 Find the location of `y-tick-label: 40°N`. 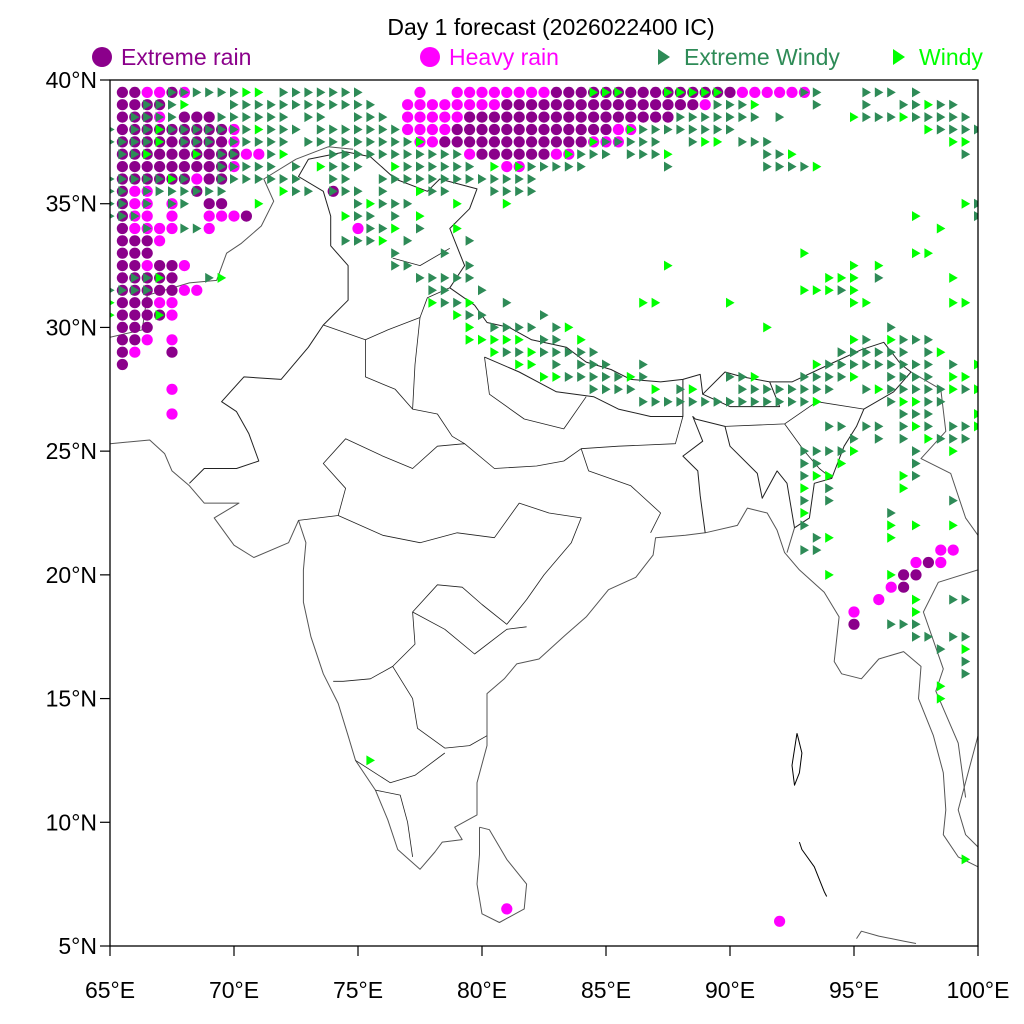

y-tick-label: 40°N is located at coordinates (71, 80).